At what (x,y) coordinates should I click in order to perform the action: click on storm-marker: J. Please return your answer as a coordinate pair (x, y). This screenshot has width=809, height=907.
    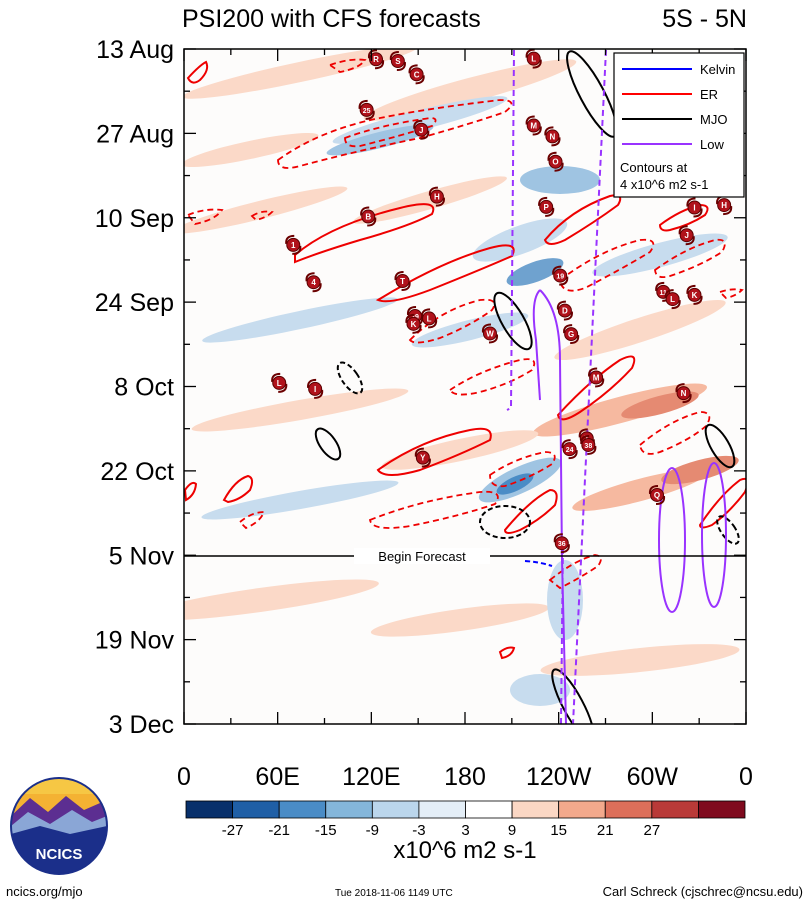
    Looking at the image, I should click on (686, 235).